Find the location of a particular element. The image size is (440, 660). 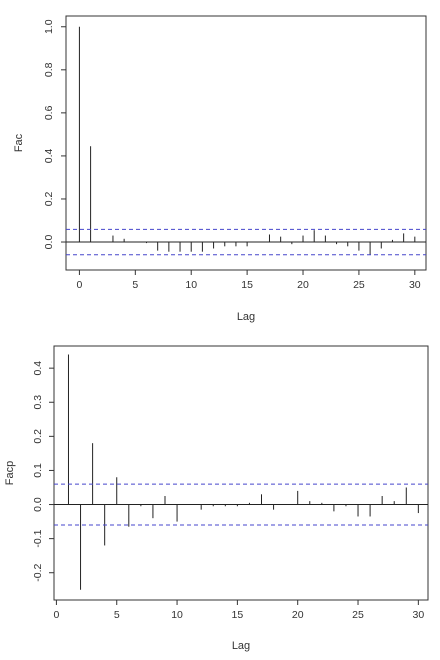

y-tick-label: 0.1 is located at coordinates (38, 470).